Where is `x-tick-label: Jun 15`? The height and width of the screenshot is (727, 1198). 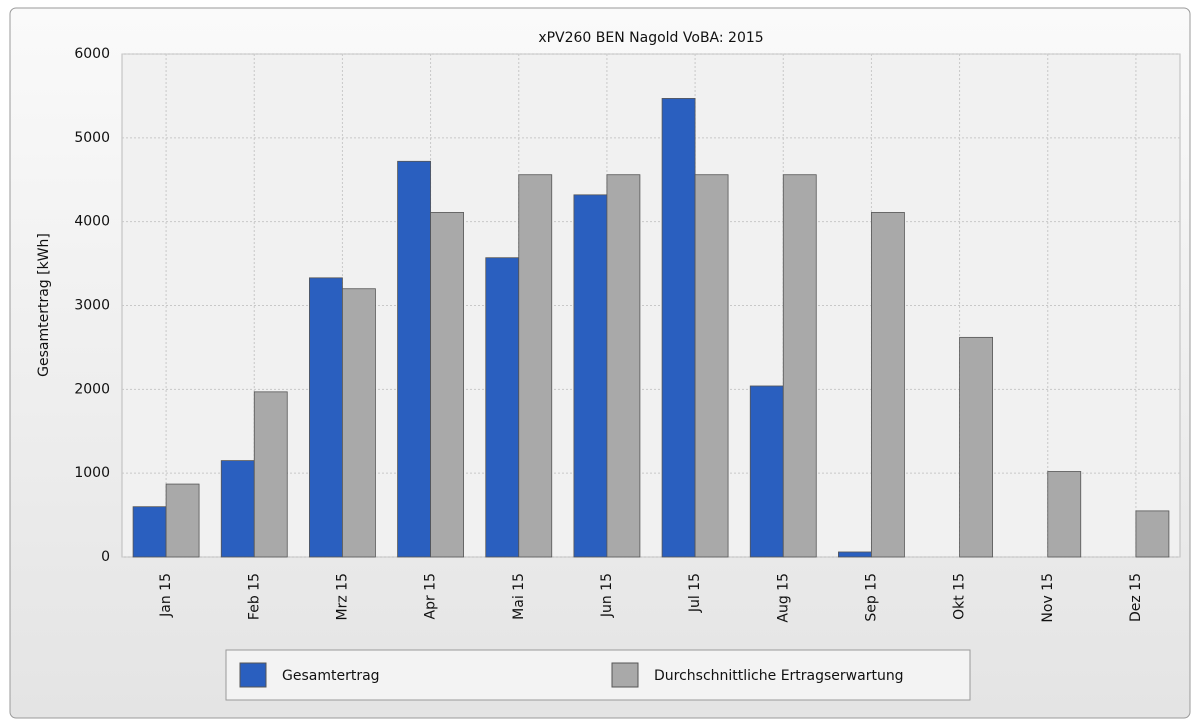 x-tick-label: Jun 15 is located at coordinates (607, 595).